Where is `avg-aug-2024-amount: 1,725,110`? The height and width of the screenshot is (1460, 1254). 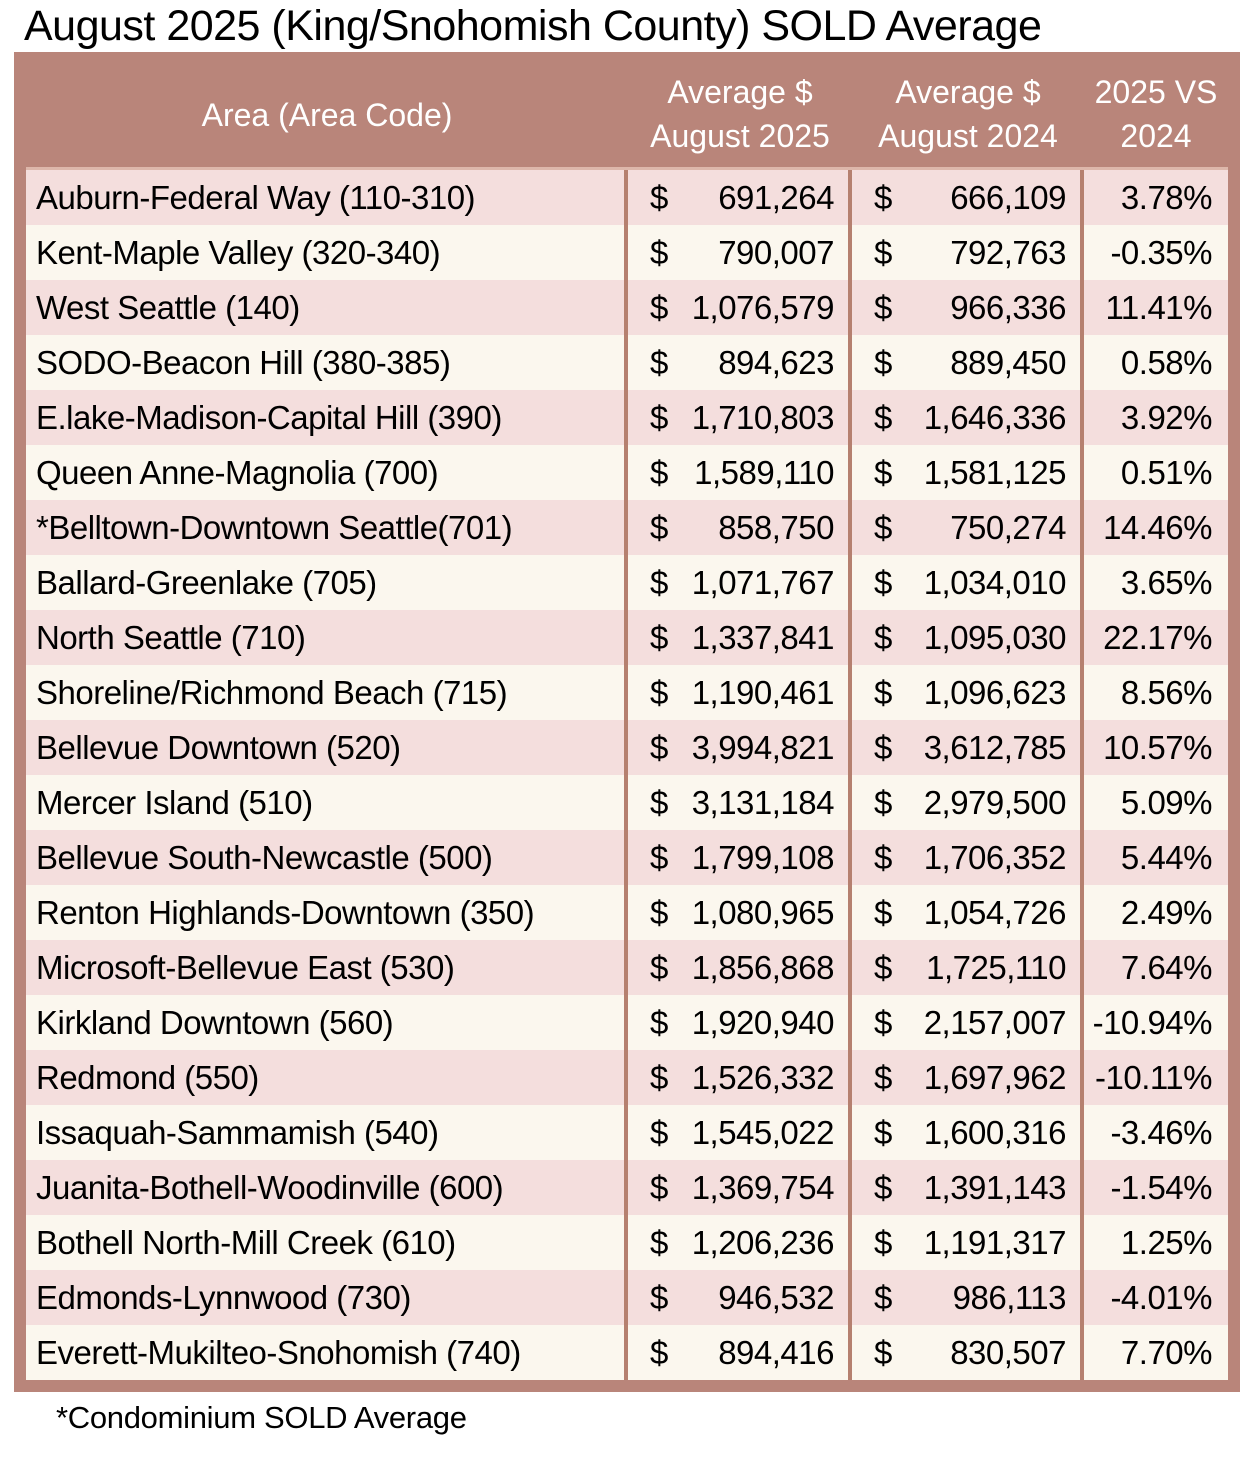
avg-aug-2024-amount: 1,725,110 is located at coordinates (996, 967).